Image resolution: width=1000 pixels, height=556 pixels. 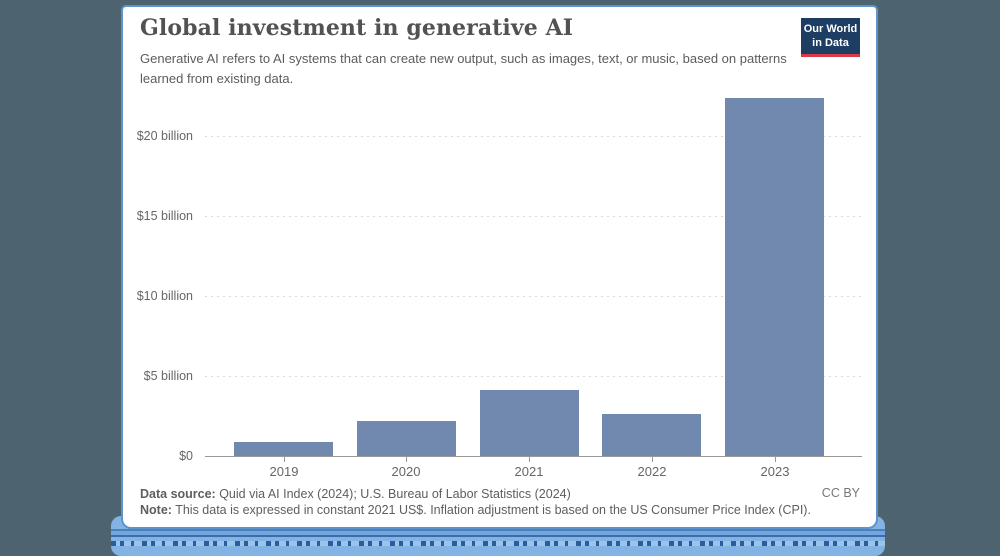 I want to click on bar-2021, so click(x=529, y=423).